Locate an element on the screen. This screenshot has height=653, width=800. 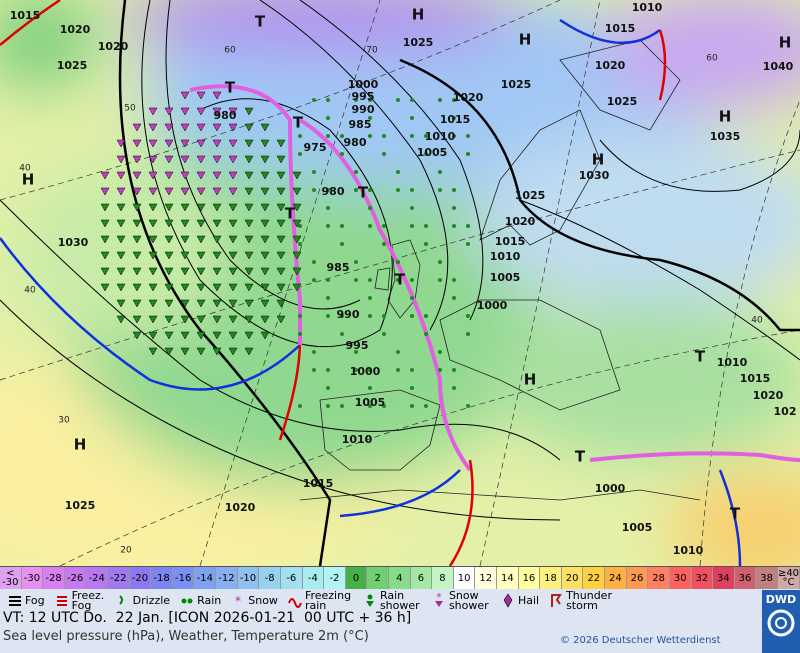
legend-label: Fog is located at coordinates (35, 600).